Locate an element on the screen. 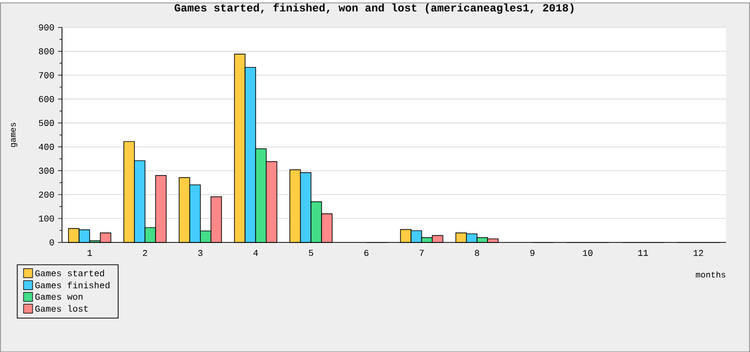 This screenshot has height=352, width=750. x-tick-label: 2 is located at coordinates (145, 253).